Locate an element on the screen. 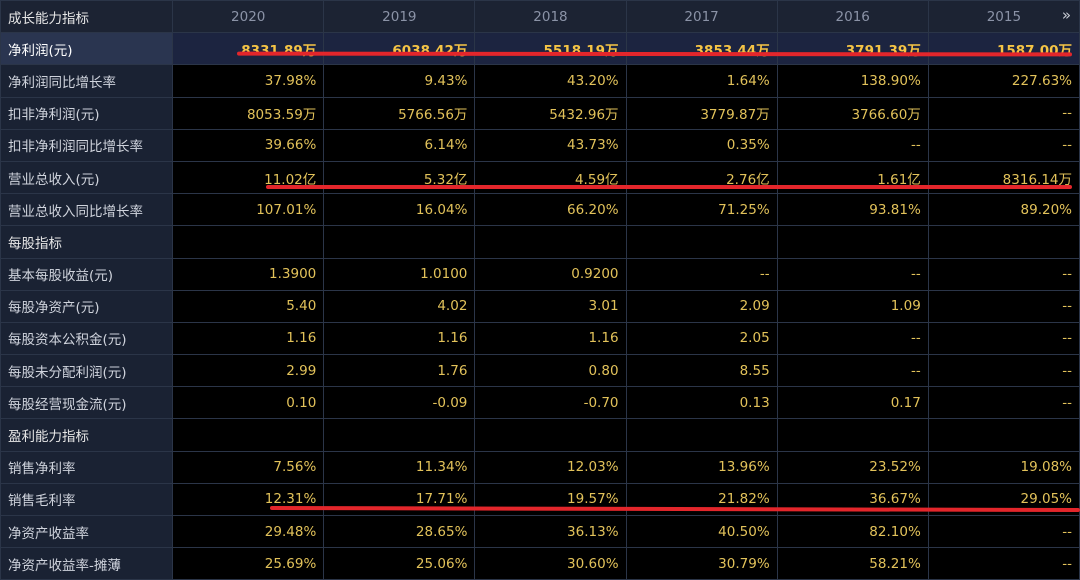 The width and height of the screenshot is (1080, 580). cell-value: 11.34% is located at coordinates (399, 467).